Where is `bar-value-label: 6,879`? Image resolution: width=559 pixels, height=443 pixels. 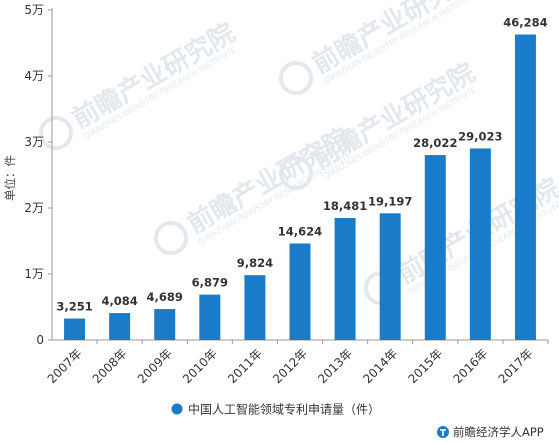
bar-value-label: 6,879 is located at coordinates (210, 283).